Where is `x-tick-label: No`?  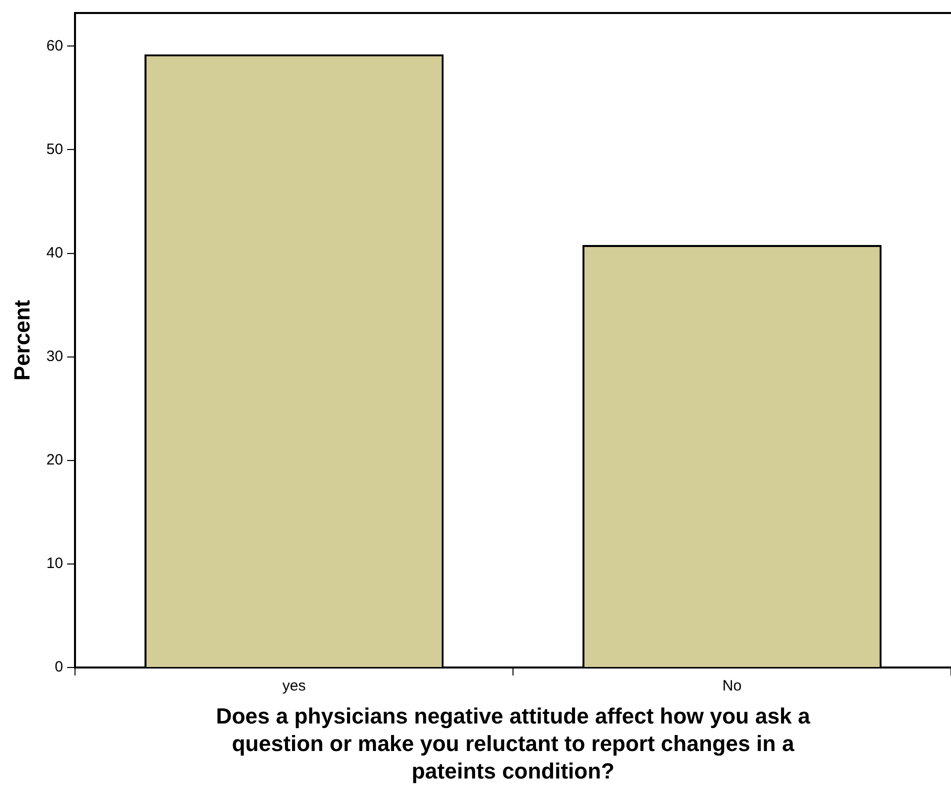 x-tick-label: No is located at coordinates (732, 686).